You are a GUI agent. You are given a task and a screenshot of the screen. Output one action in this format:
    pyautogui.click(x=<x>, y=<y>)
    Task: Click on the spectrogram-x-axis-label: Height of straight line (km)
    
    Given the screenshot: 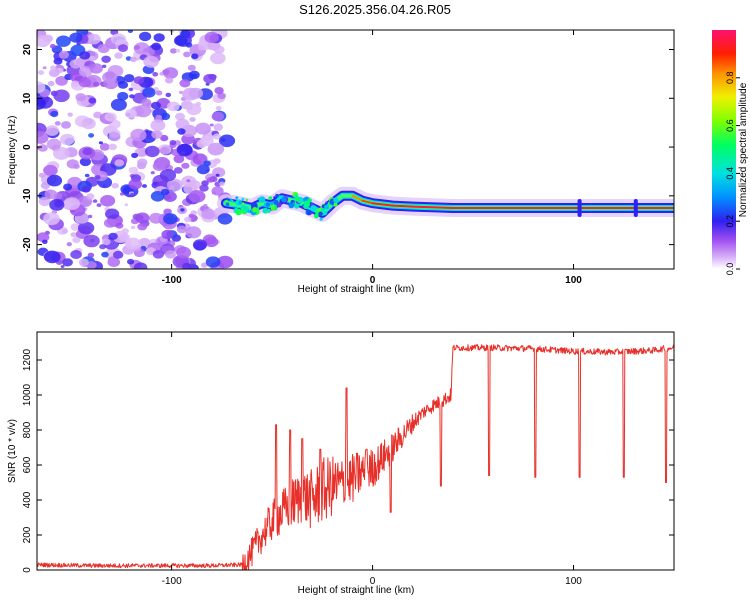 What is the action you would take?
    pyautogui.click(x=356, y=289)
    